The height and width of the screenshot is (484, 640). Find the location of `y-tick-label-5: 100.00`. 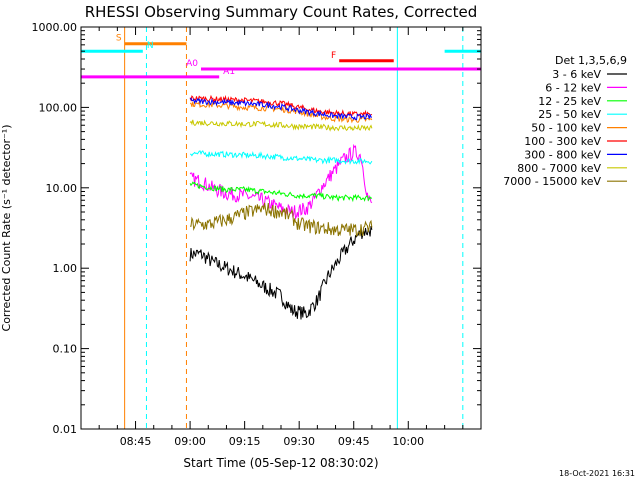

y-tick-label-5: 100.00 is located at coordinates (58, 107).